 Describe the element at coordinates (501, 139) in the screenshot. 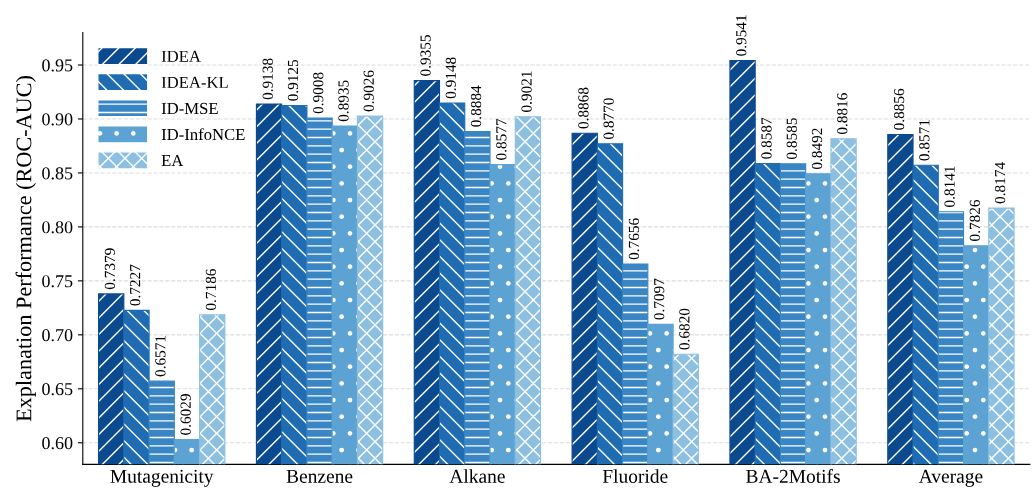

I see `data-label: 0.8577` at that location.